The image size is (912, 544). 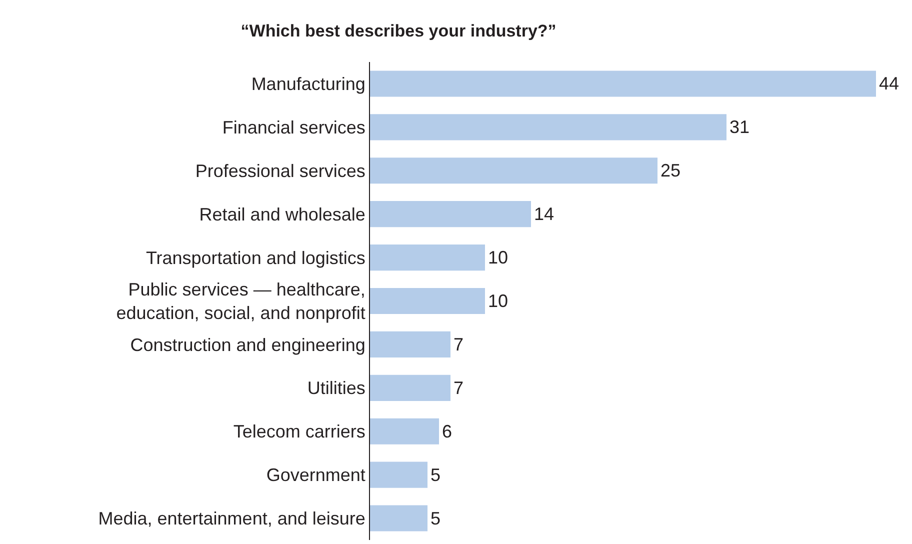 I want to click on data-label: 6, so click(x=447, y=431).